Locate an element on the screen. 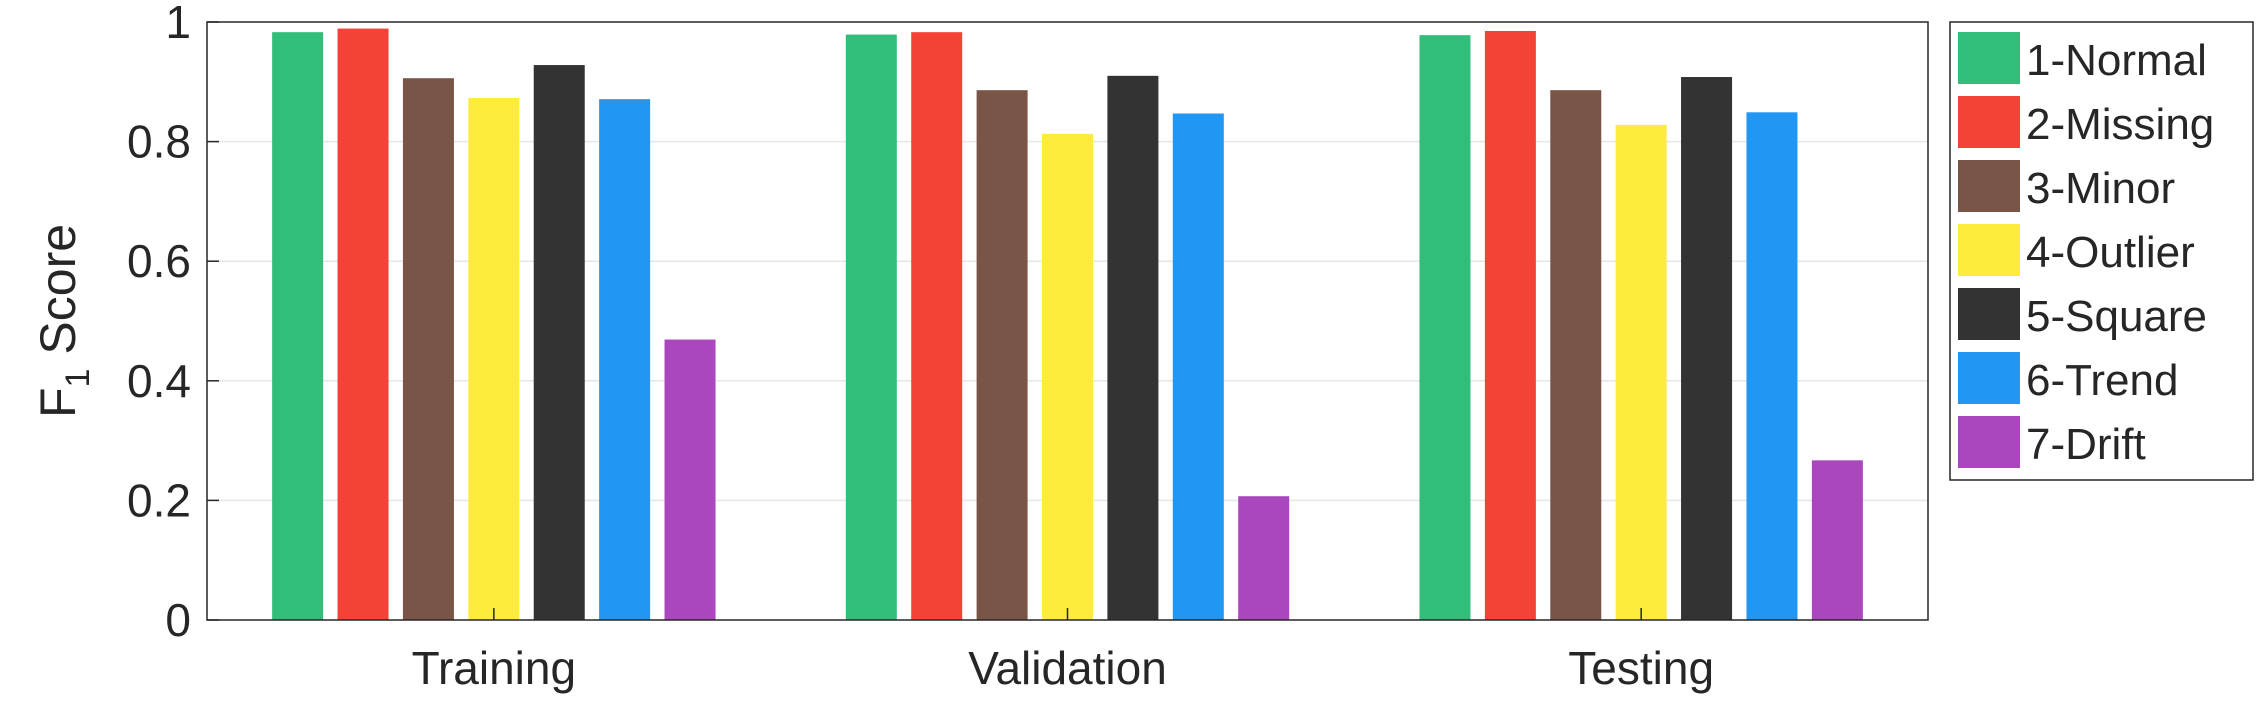  bar-3-minor-training is located at coordinates (428, 349).